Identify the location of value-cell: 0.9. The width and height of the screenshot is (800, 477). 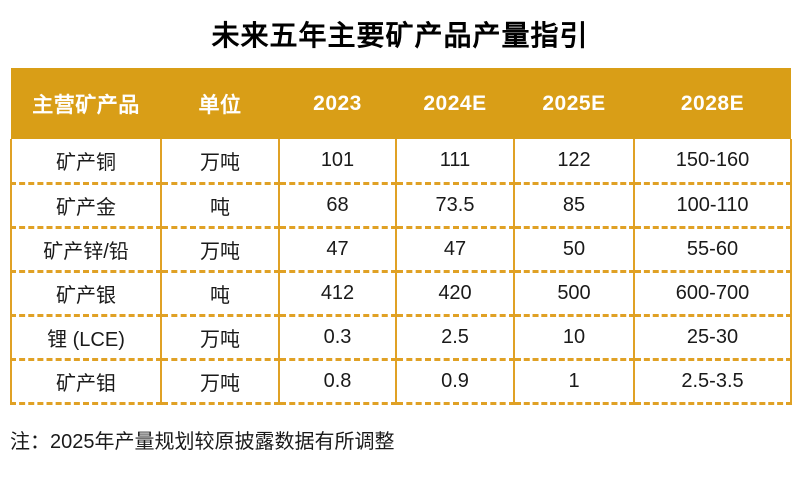
(455, 381).